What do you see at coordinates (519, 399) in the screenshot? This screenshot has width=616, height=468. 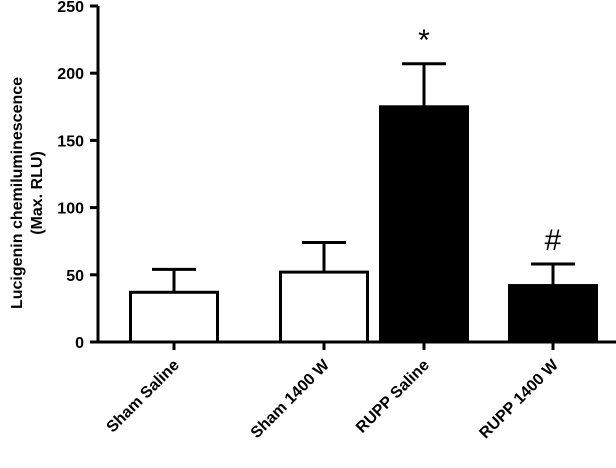 I see `x-tick-label: RUPP 1400 W` at bounding box center [519, 399].